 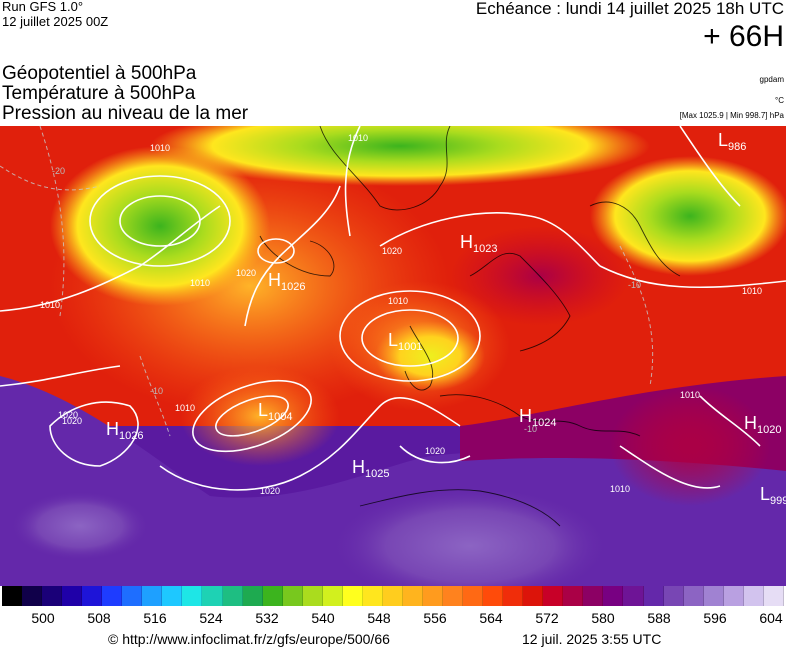 What do you see at coordinates (99, 73) in the screenshot?
I see `title-geopotential: Géopotentiel à 500hPa` at bounding box center [99, 73].